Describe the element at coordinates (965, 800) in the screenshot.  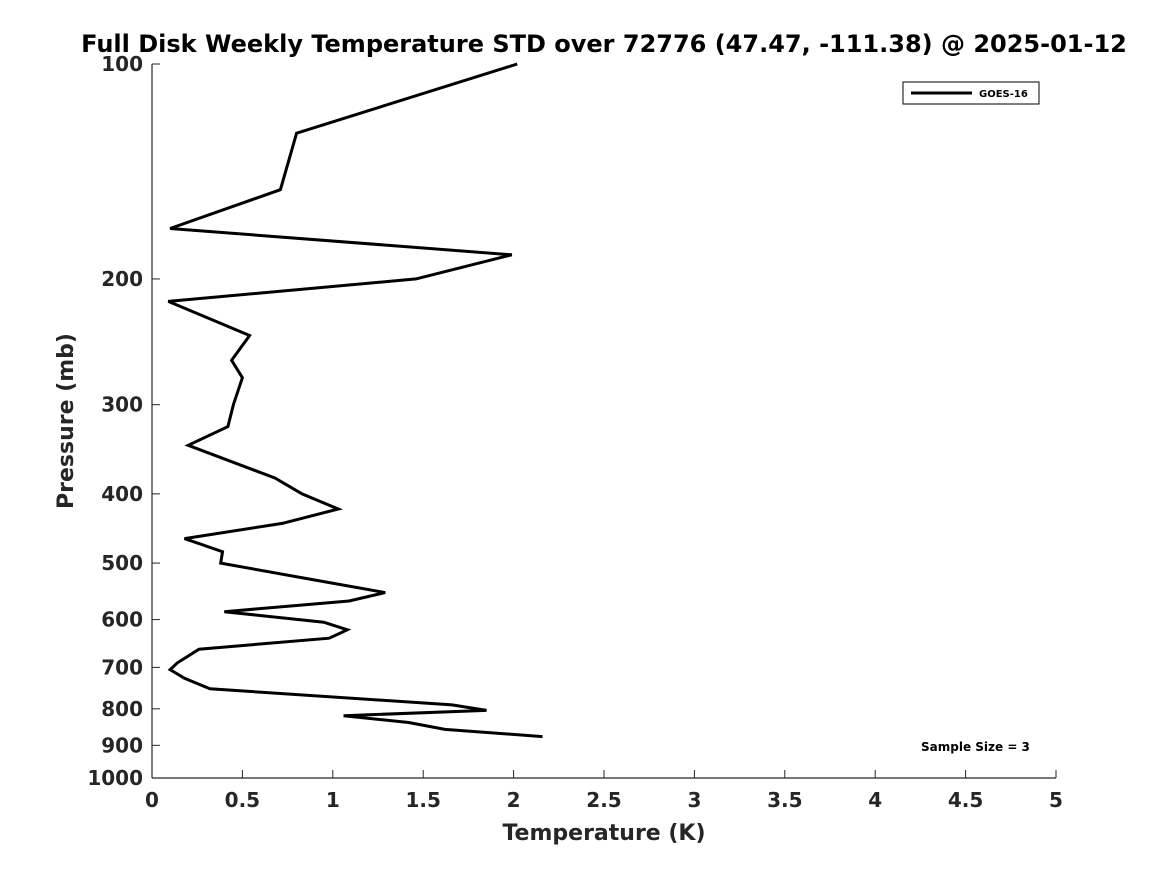
I see `x-tick-label: 4.5` at that location.